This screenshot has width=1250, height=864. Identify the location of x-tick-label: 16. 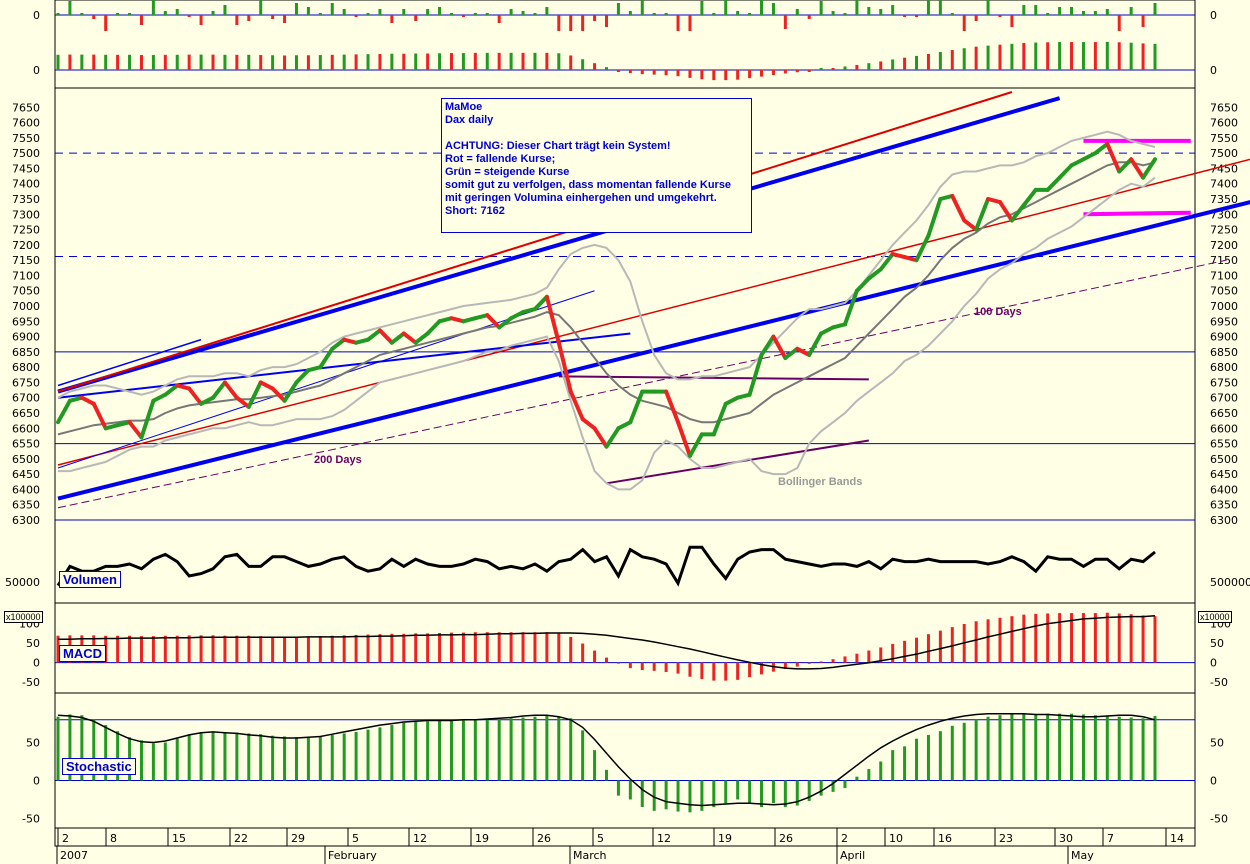
(945, 838).